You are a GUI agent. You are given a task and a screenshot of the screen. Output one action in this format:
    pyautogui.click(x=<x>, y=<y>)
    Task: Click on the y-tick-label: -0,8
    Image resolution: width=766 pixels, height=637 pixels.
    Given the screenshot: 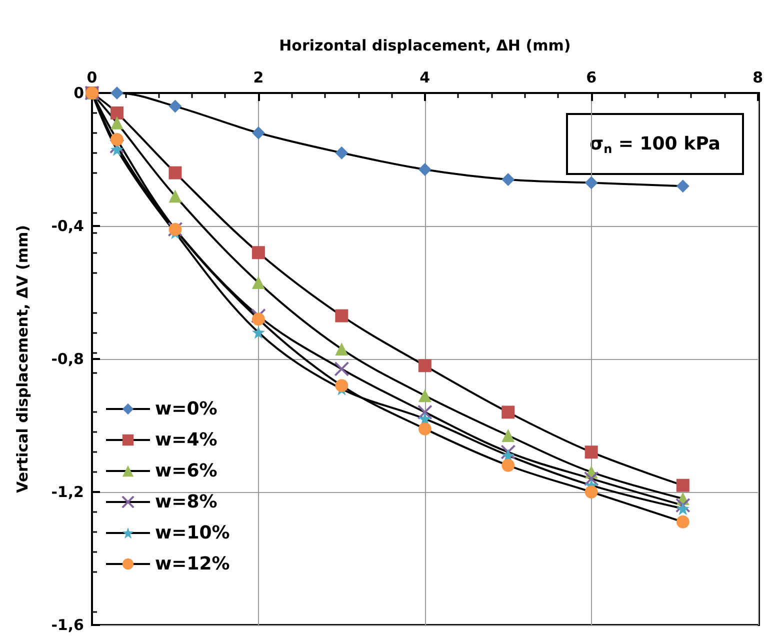 What is the action you would take?
    pyautogui.click(x=67, y=359)
    